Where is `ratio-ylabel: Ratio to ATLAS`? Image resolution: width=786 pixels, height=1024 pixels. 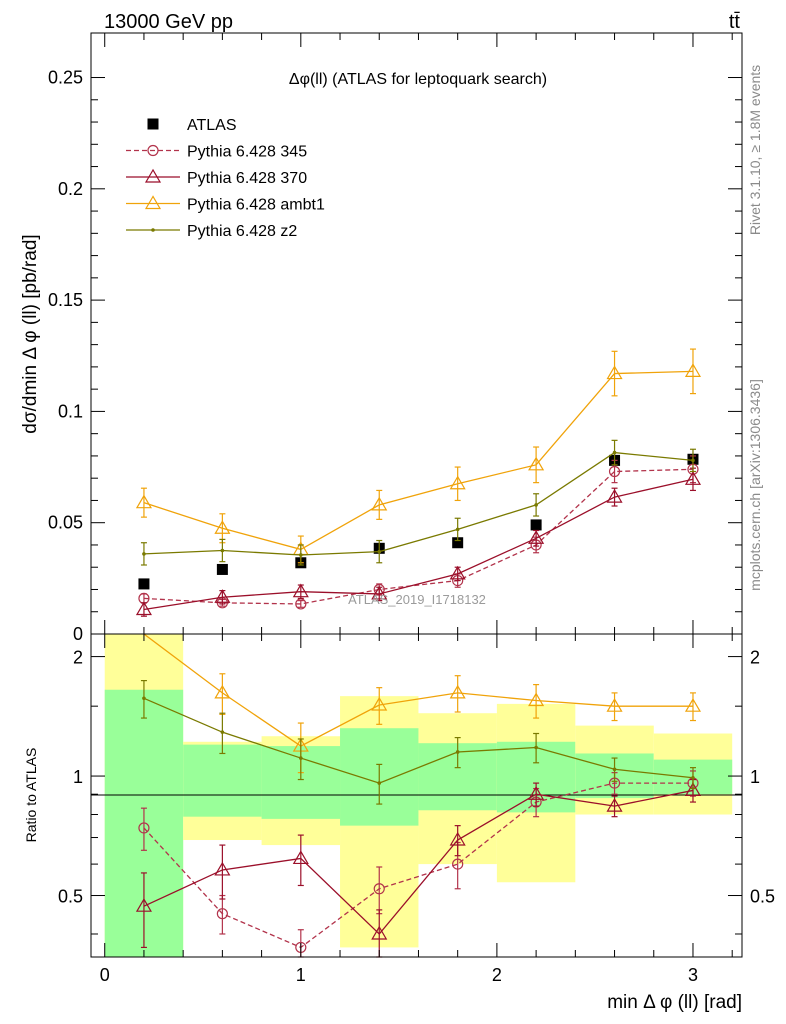
ratio-ylabel: Ratio to ATLAS is located at coordinates (31, 795).